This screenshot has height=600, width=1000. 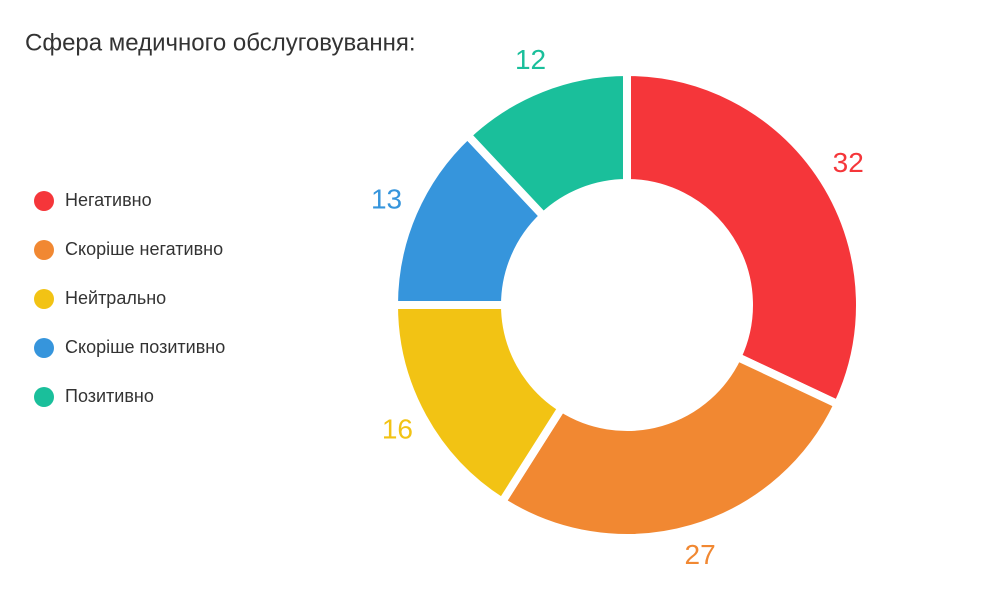 What do you see at coordinates (109, 396) in the screenshot?
I see `legend-label: Позитивно` at bounding box center [109, 396].